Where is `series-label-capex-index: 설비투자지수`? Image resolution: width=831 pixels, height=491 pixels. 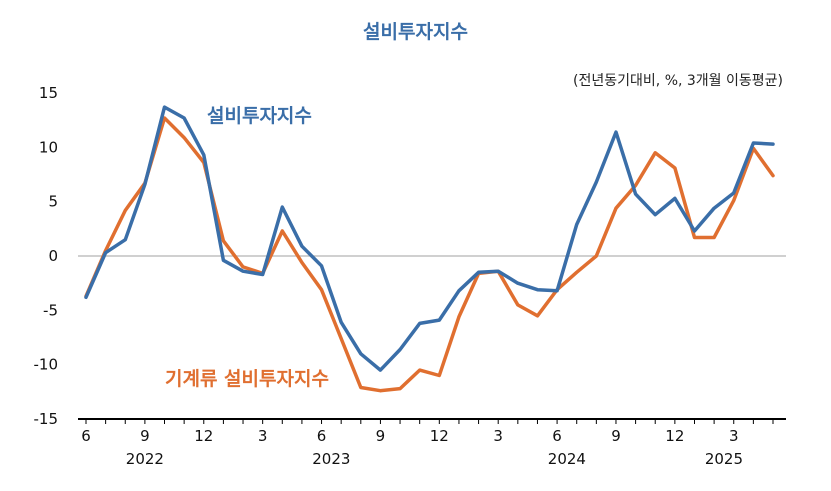 series-label-capex-index: 설비투자지수 is located at coordinates (259, 116).